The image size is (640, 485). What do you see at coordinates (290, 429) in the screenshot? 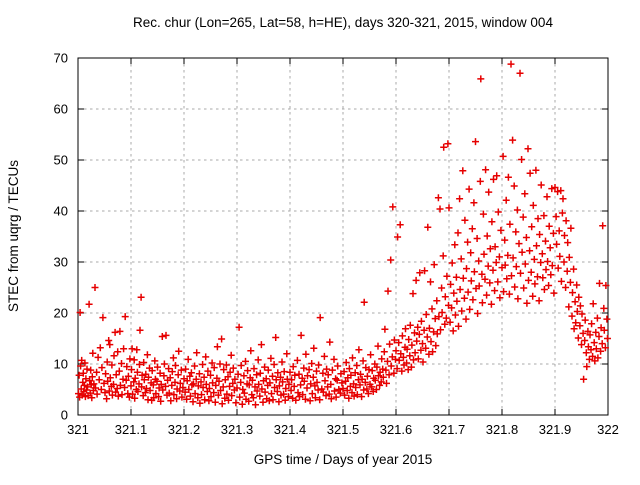
I see `x-tick-label: 321.4` at bounding box center [290, 429].